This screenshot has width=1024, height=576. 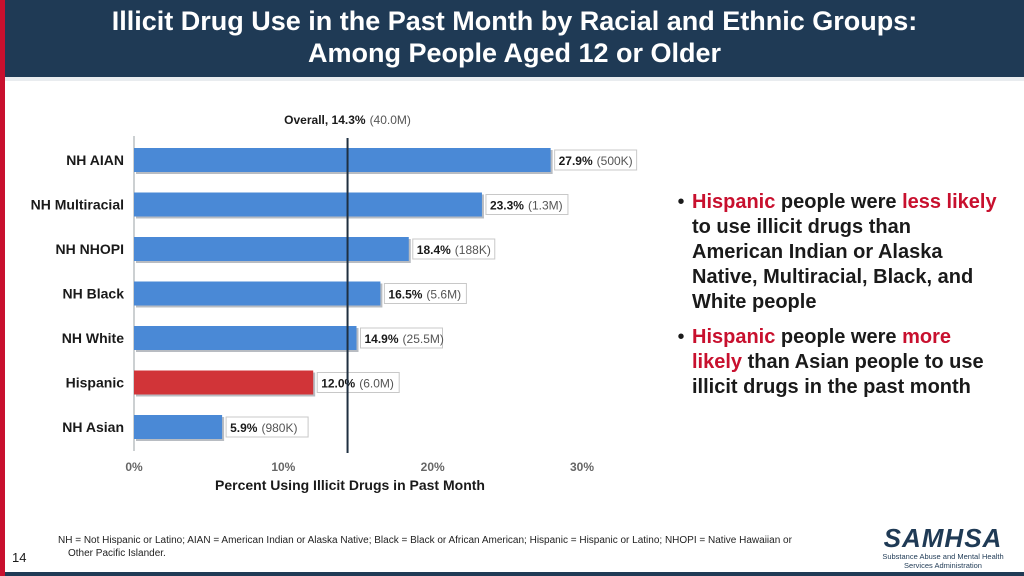 I want to click on data-label-value: 14.9%, so click(x=382, y=339).